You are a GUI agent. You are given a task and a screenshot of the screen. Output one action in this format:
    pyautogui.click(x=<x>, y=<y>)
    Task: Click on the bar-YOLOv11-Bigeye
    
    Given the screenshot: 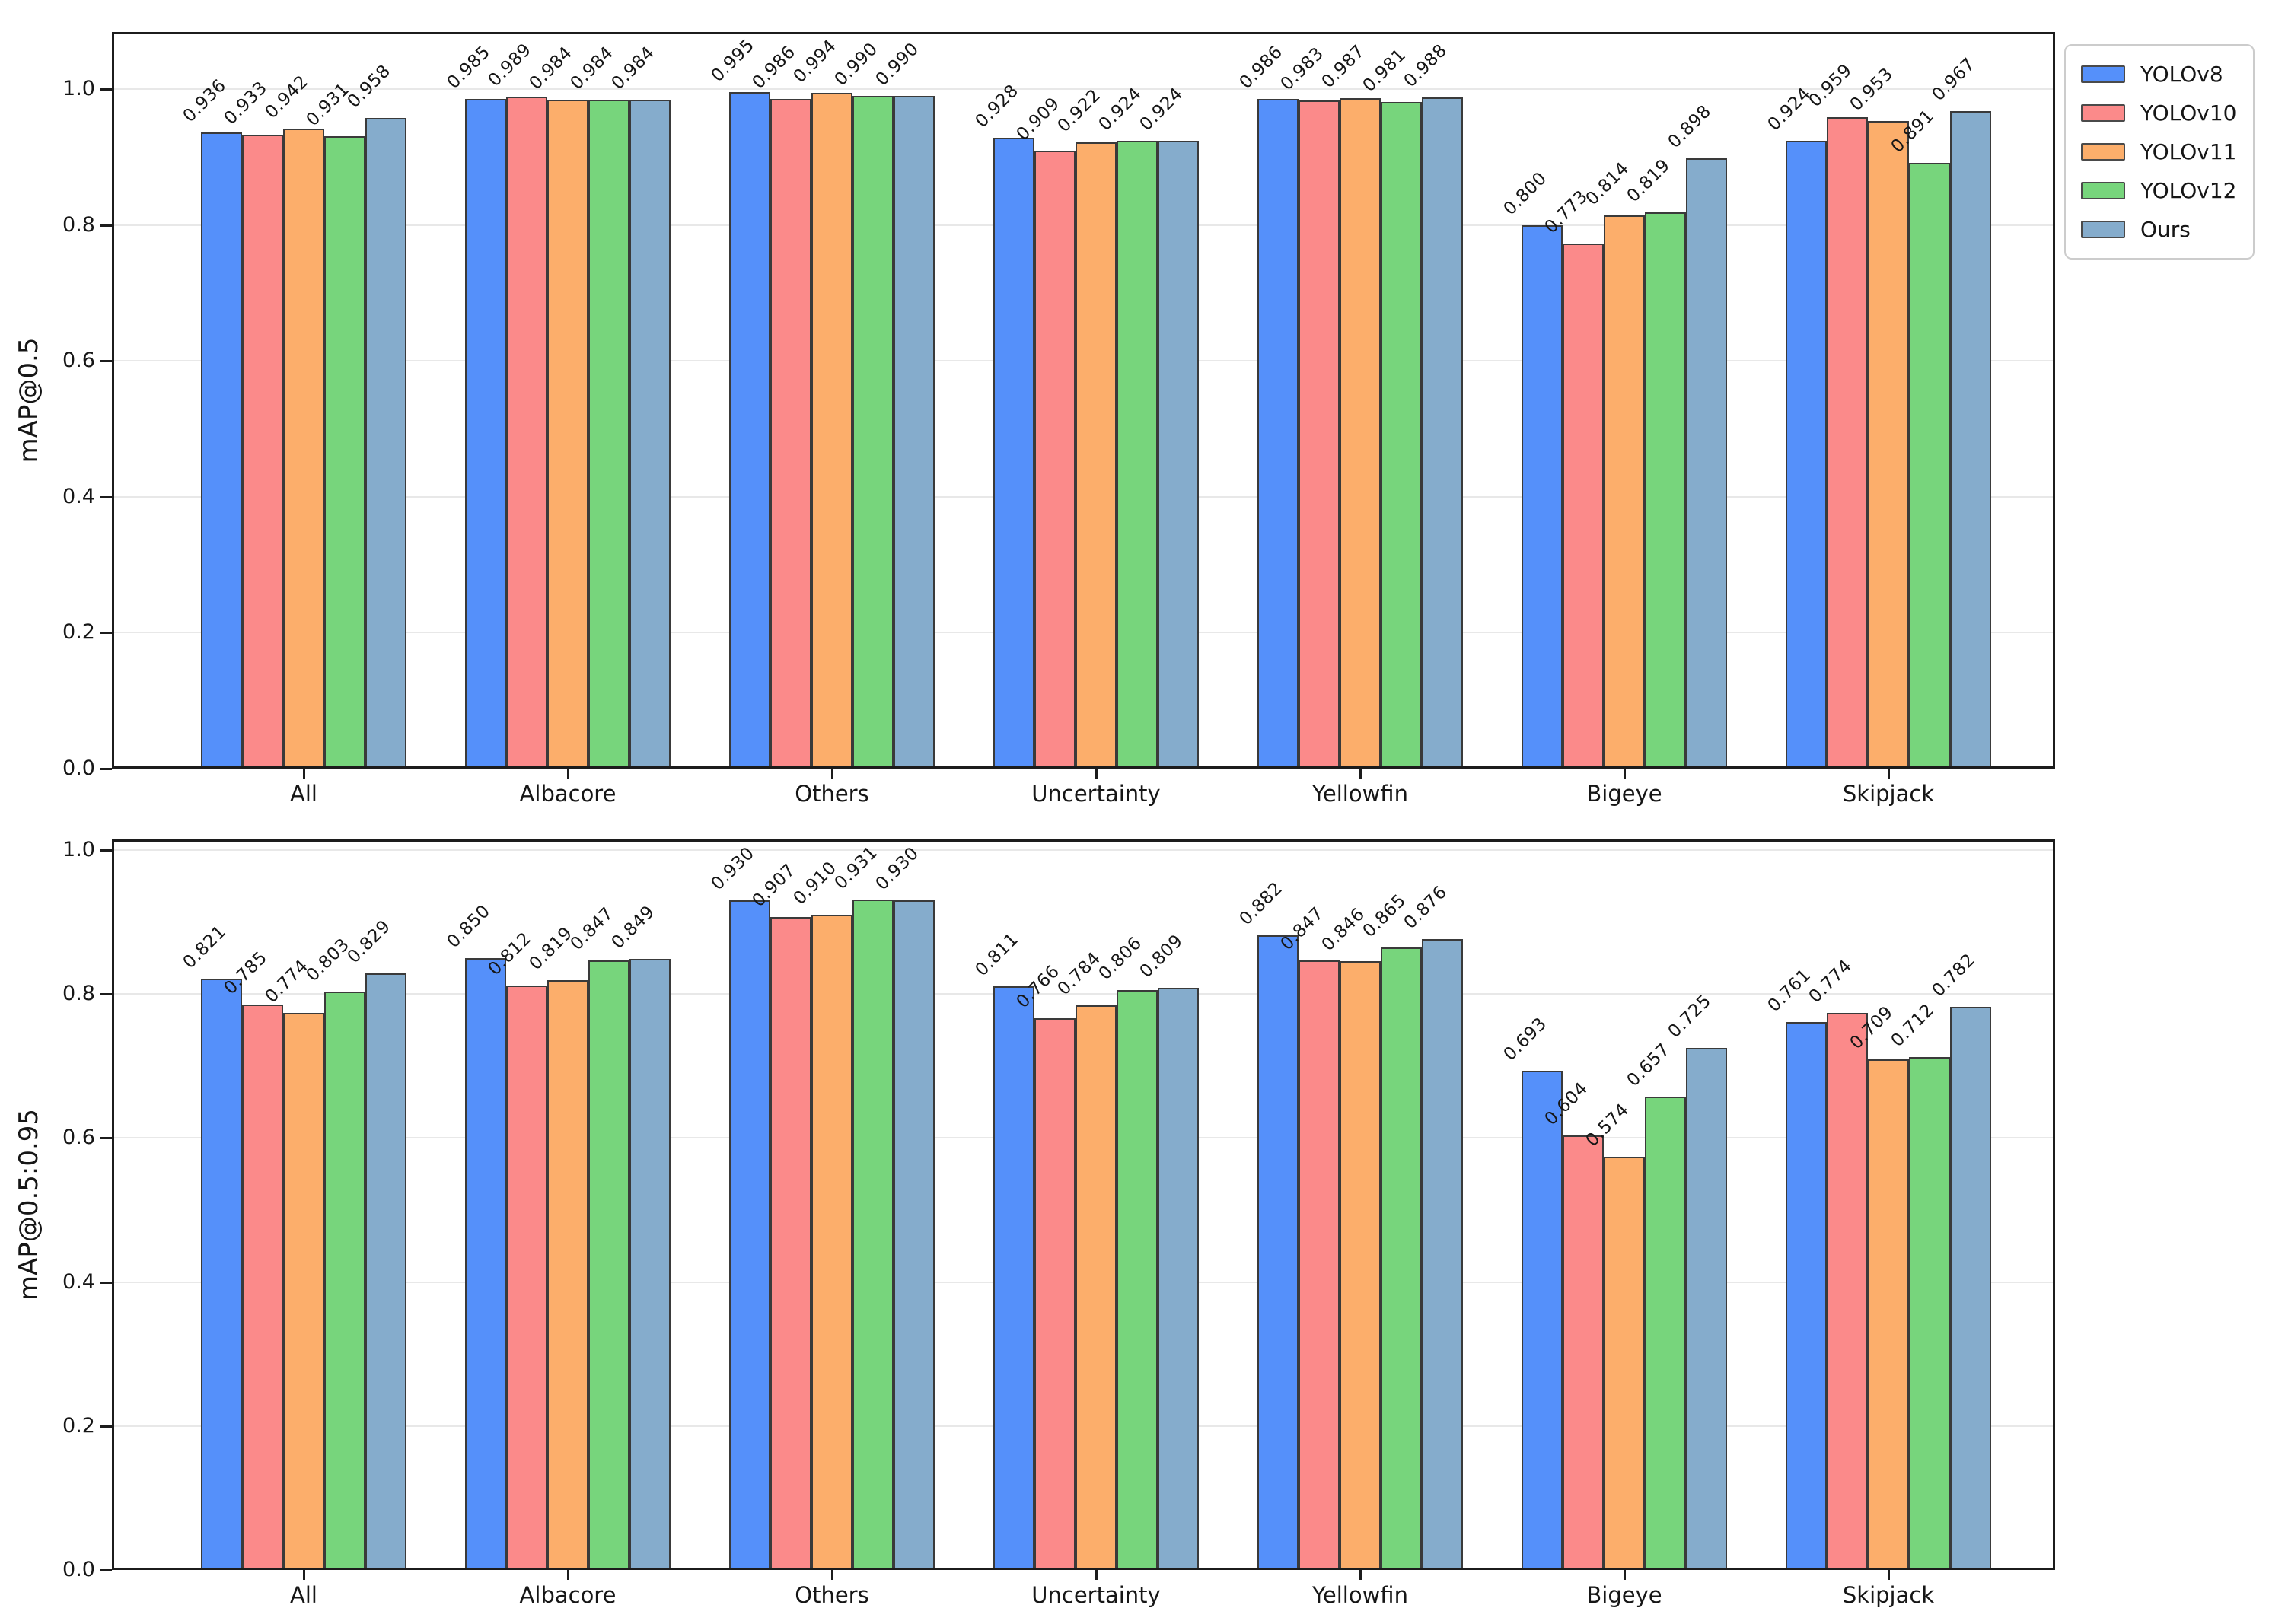 What is the action you would take?
    pyautogui.click(x=1625, y=1363)
    